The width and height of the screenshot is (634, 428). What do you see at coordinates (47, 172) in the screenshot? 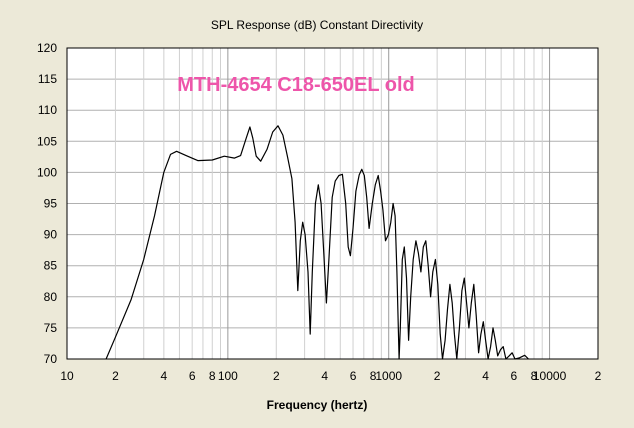
I see `y-tick-label: 100` at bounding box center [47, 172].